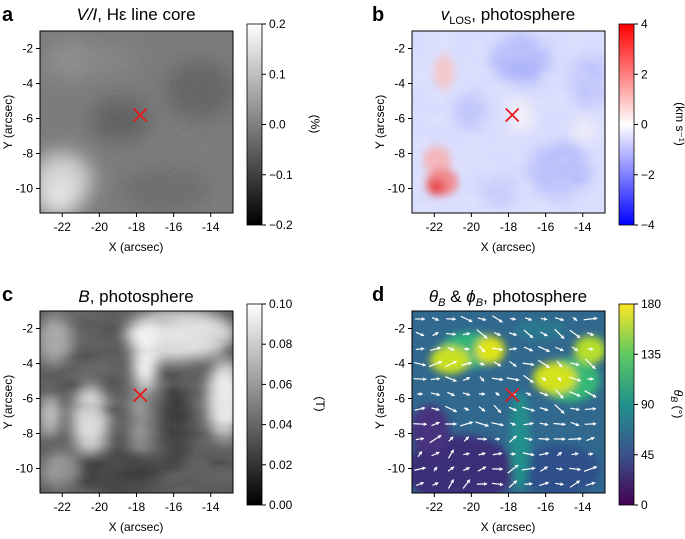 This screenshot has width=685, height=539. What do you see at coordinates (320, 403) in the screenshot?
I see `colorbar-label: (T)` at bounding box center [320, 403].